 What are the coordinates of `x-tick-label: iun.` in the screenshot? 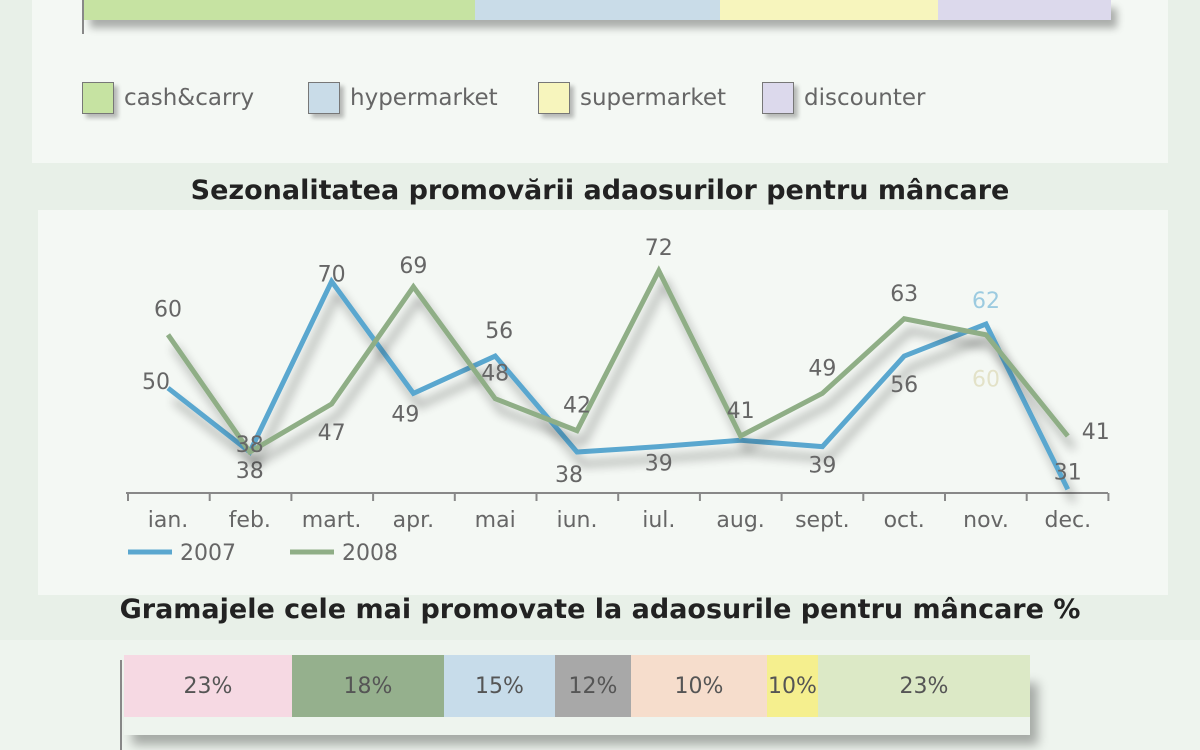 It's located at (577, 520).